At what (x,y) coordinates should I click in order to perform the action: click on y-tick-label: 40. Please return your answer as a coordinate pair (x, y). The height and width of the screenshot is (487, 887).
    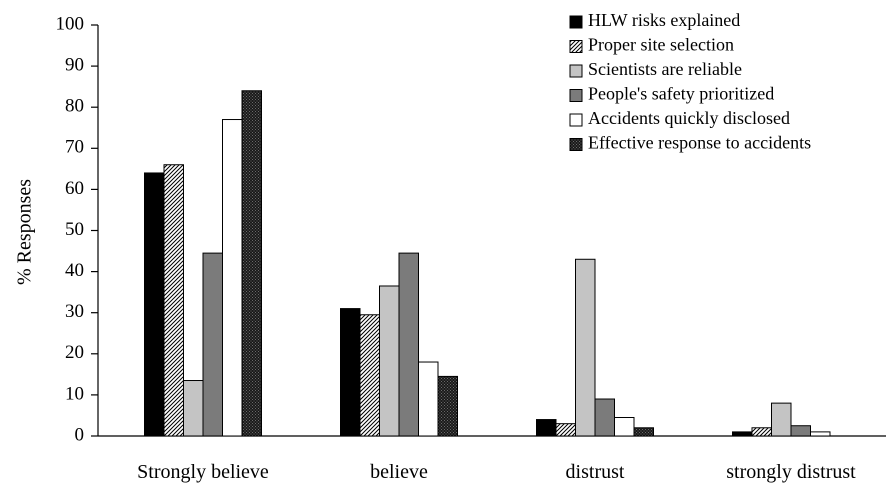
    Looking at the image, I should click on (74, 270).